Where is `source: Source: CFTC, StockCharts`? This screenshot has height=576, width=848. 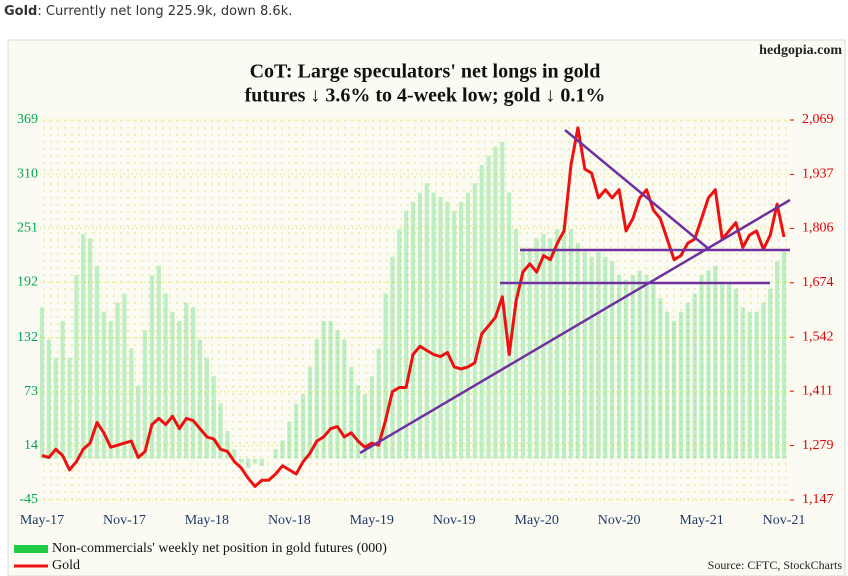 source: Source: CFTC, StockCharts is located at coordinates (775, 565).